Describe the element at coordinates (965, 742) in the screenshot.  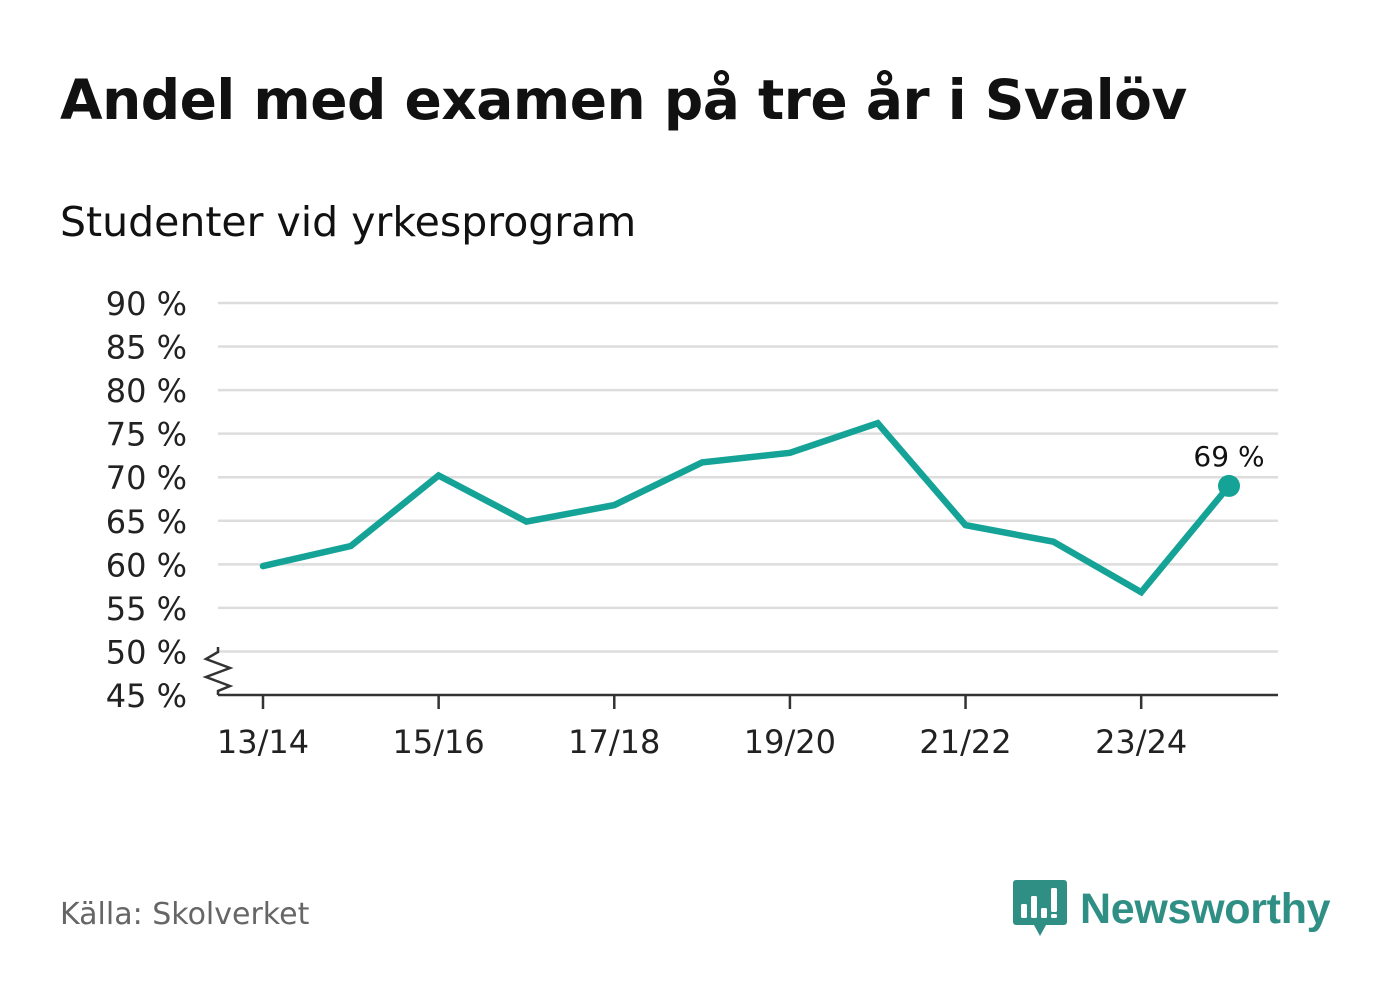
I see `x-tick-label: 21/22` at that location.